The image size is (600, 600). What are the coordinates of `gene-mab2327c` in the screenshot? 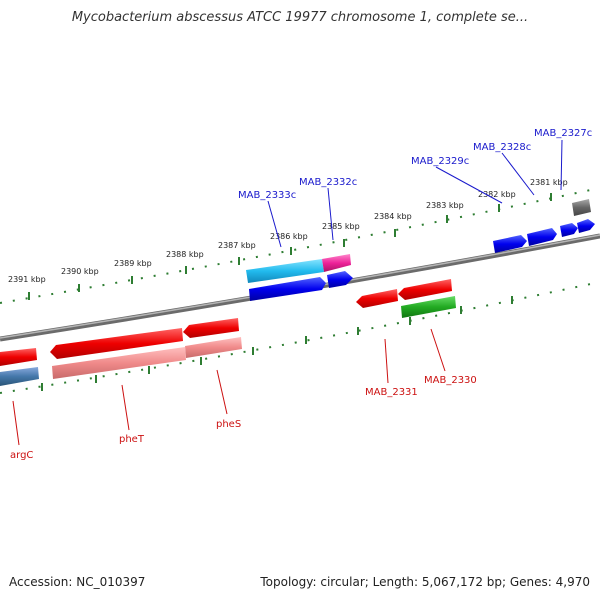 It's located at (569, 230).